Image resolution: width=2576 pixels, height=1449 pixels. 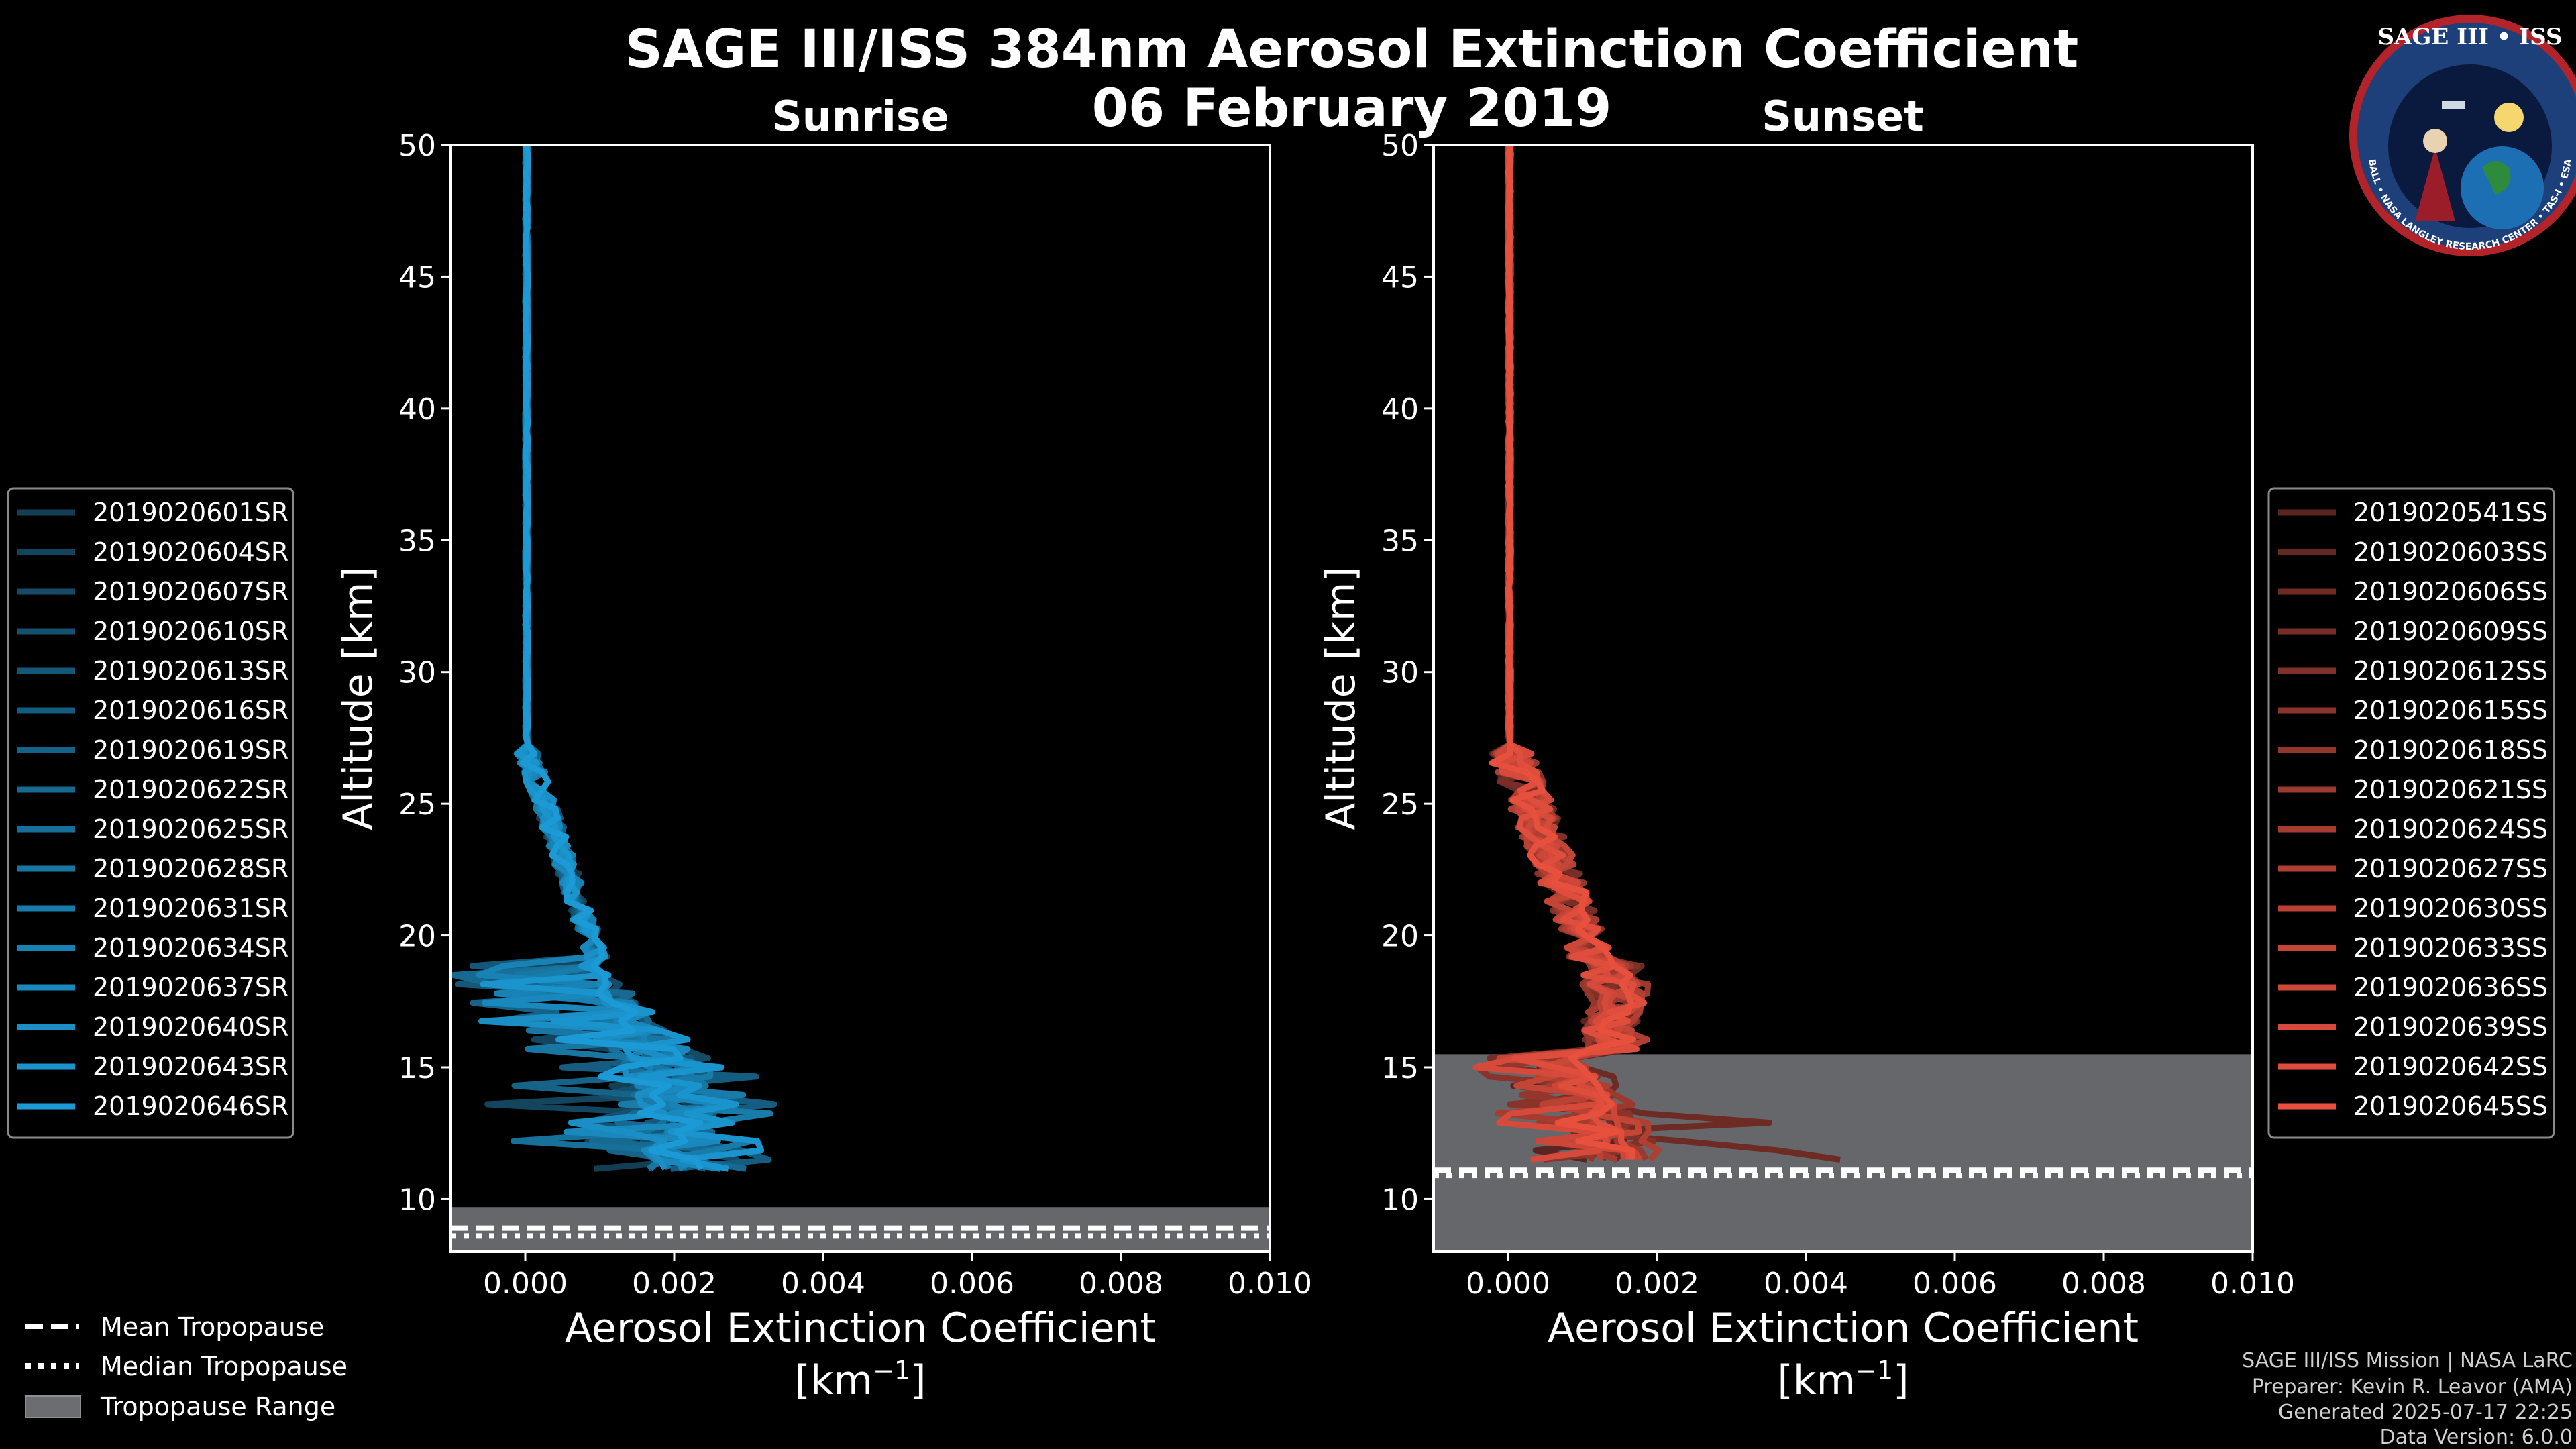 I want to click on legend-label: 2019020541SS, so click(x=2450, y=512).